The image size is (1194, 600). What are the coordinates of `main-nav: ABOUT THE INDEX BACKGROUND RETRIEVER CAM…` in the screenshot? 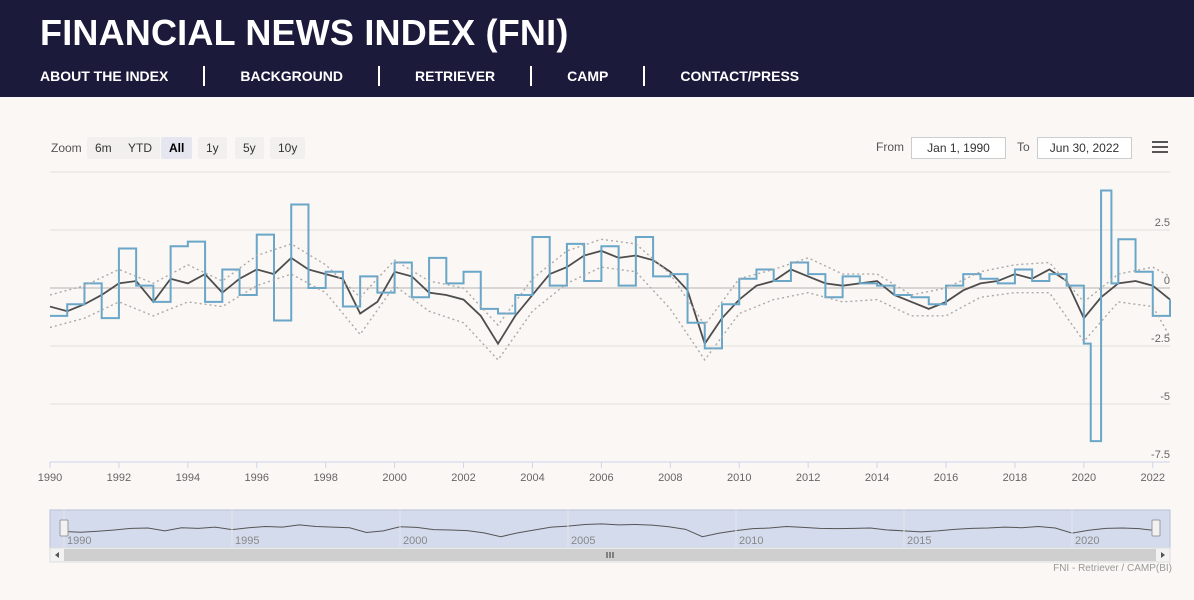 It's located at (419, 76).